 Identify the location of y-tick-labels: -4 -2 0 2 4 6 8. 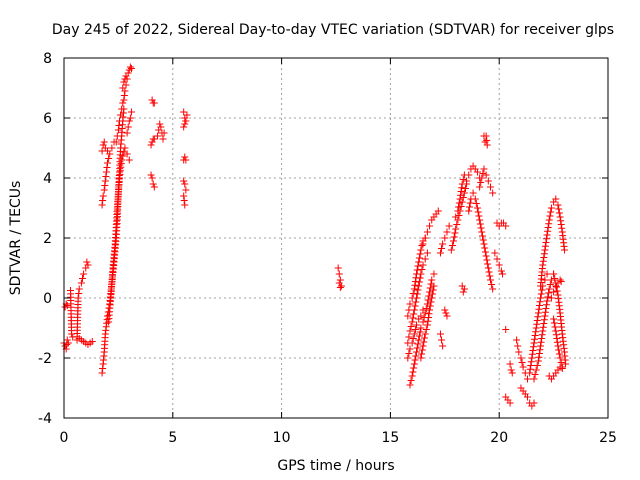
(45, 239).